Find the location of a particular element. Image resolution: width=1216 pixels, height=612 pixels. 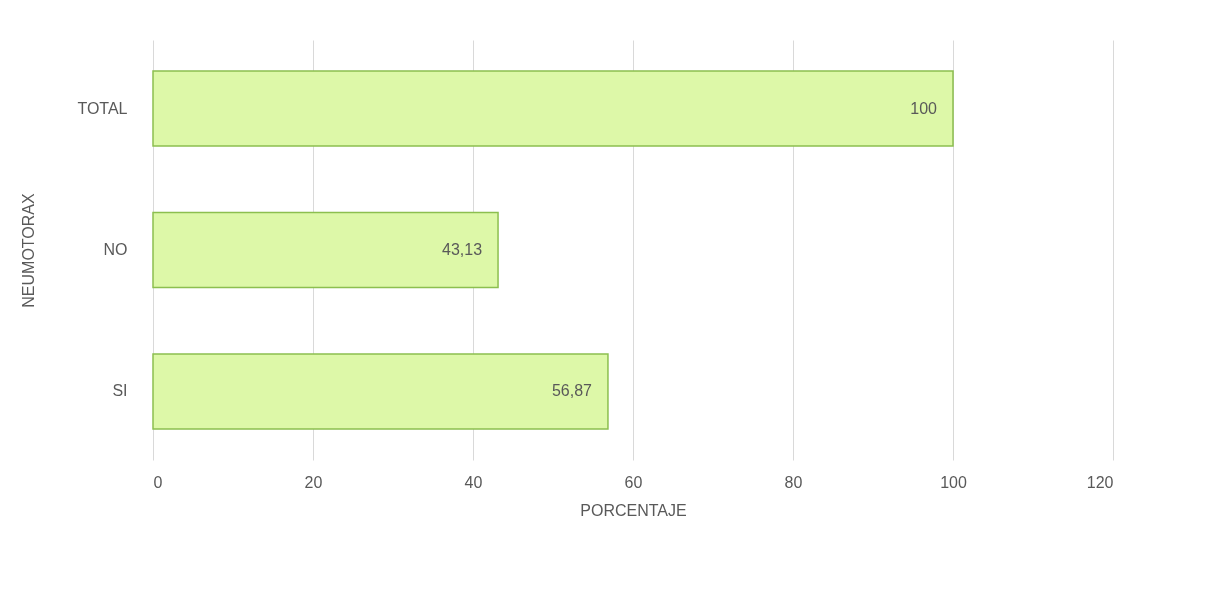

x-tick-label: 60 is located at coordinates (633, 482).